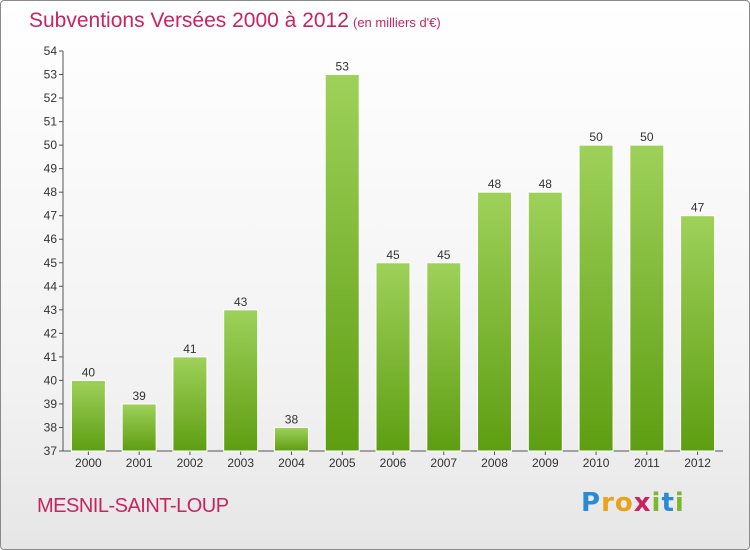  What do you see at coordinates (343, 67) in the screenshot?
I see `bar-value-label: 53` at bounding box center [343, 67].